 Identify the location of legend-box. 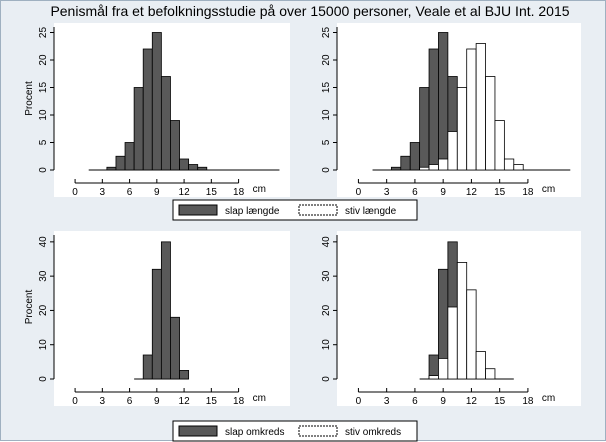
(295, 210).